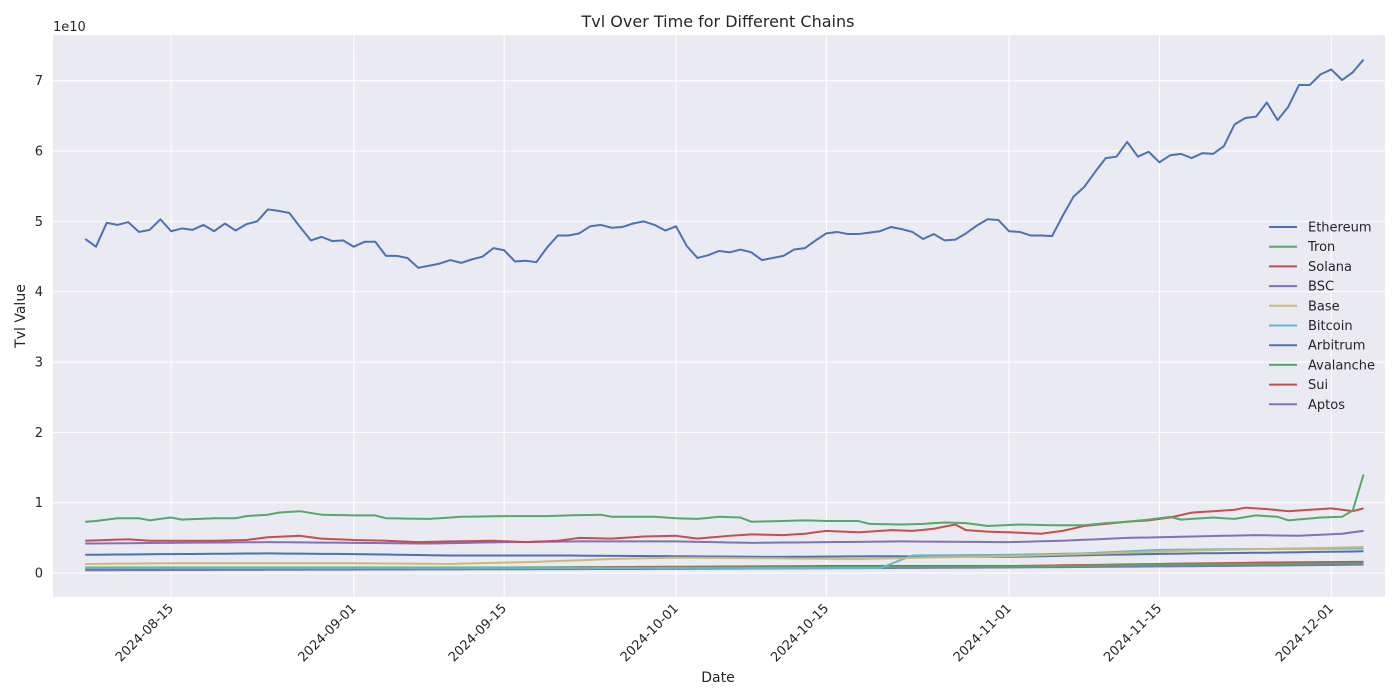  Describe the element at coordinates (39, 503) in the screenshot. I see `y-tick-label: 1` at that location.